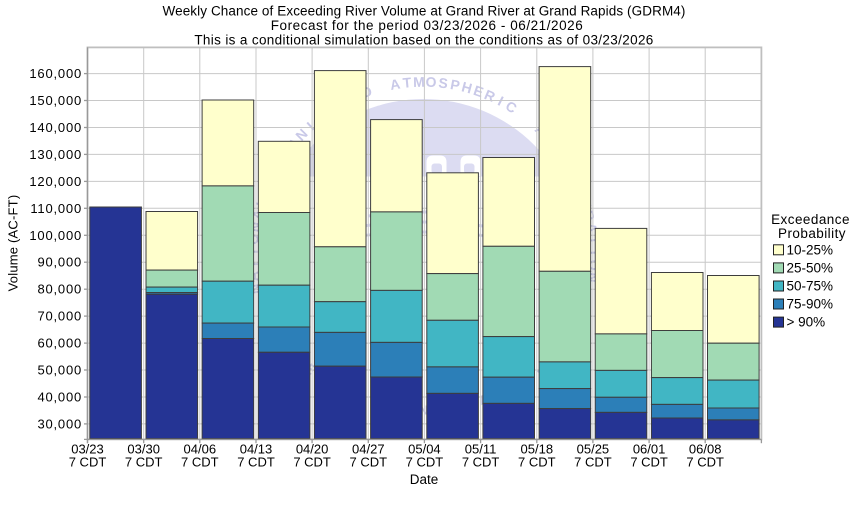 The image size is (850, 505). I want to click on svg-text: 10-25%, so click(810, 249).